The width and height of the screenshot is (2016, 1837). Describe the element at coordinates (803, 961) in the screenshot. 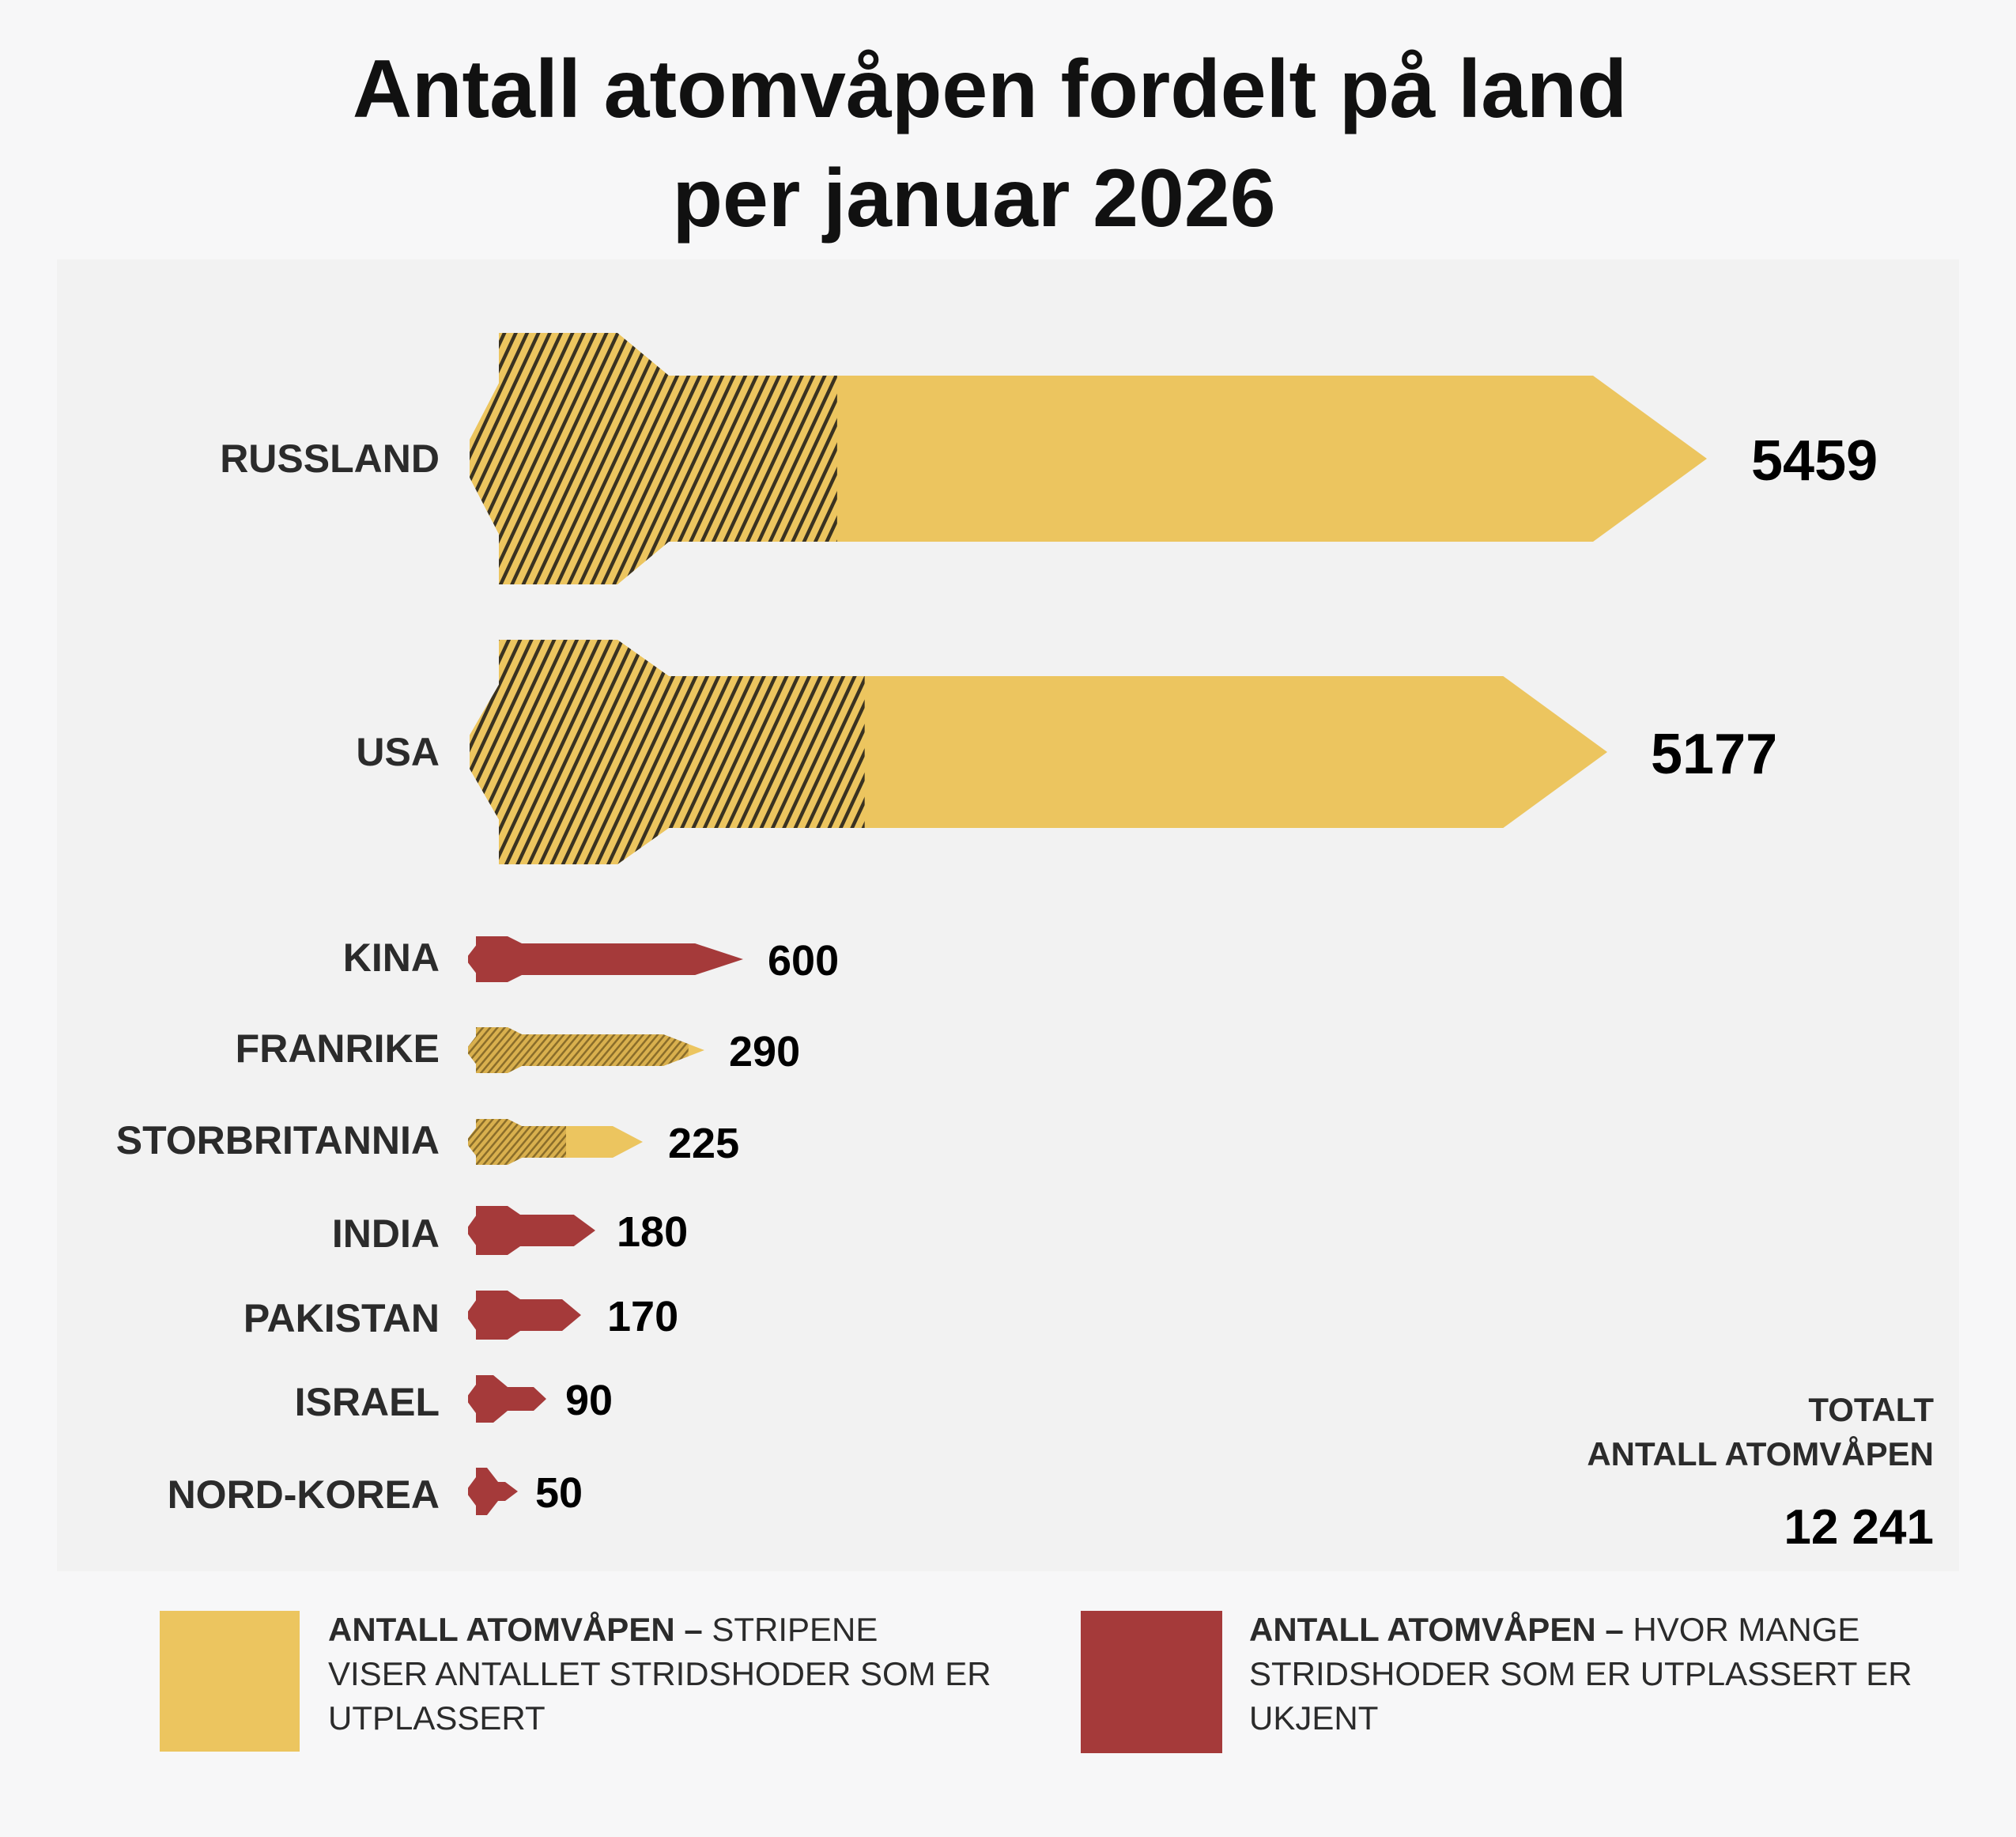

I see `value-label: 600` at that location.